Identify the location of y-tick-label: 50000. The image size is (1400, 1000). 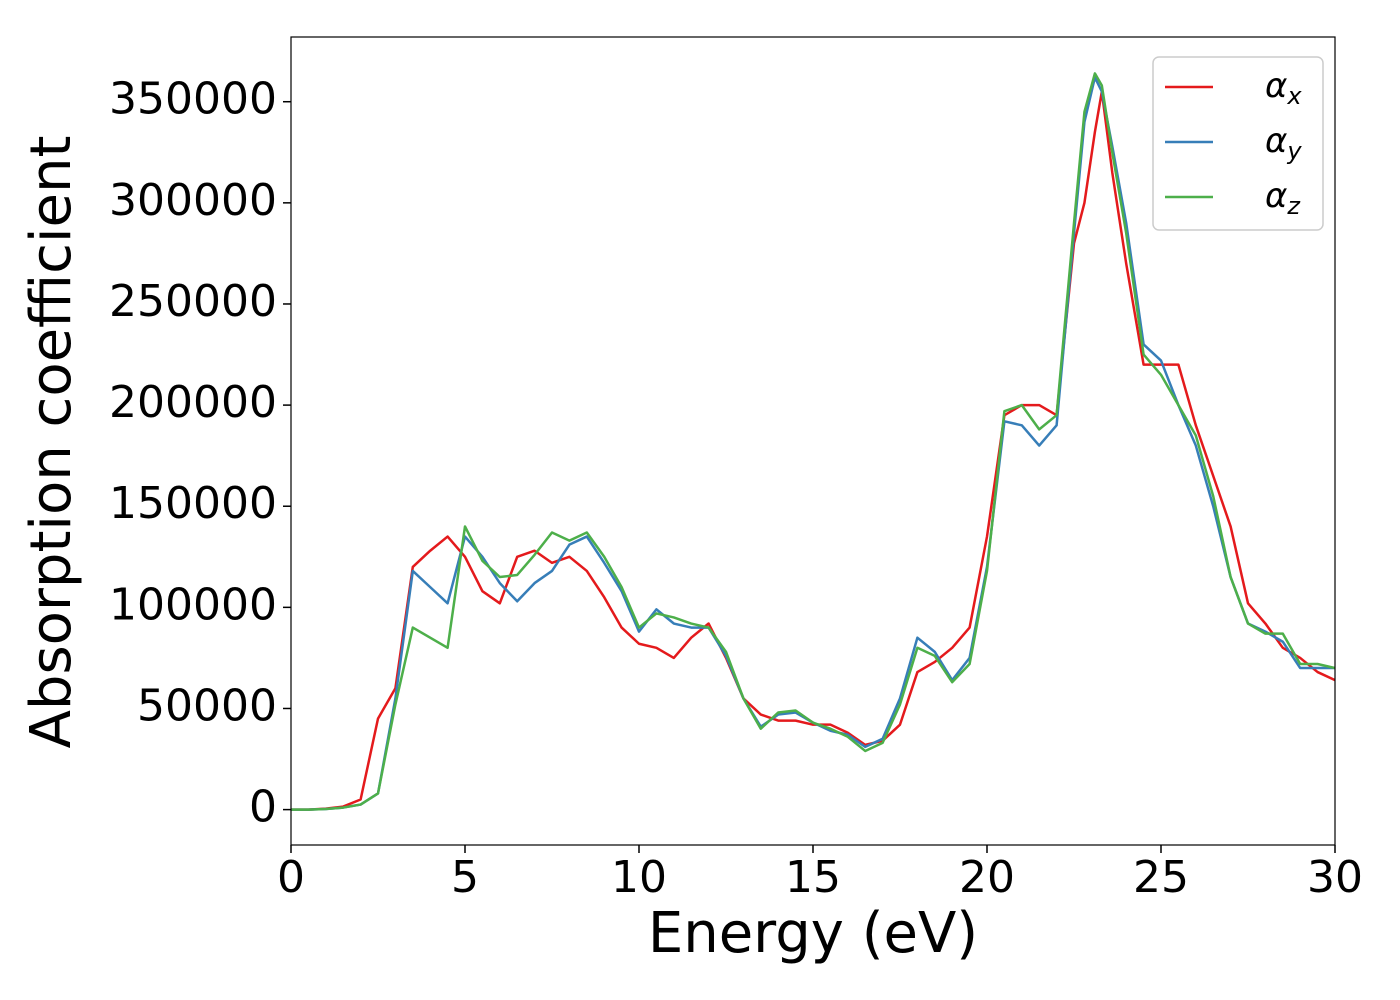
(207, 705).